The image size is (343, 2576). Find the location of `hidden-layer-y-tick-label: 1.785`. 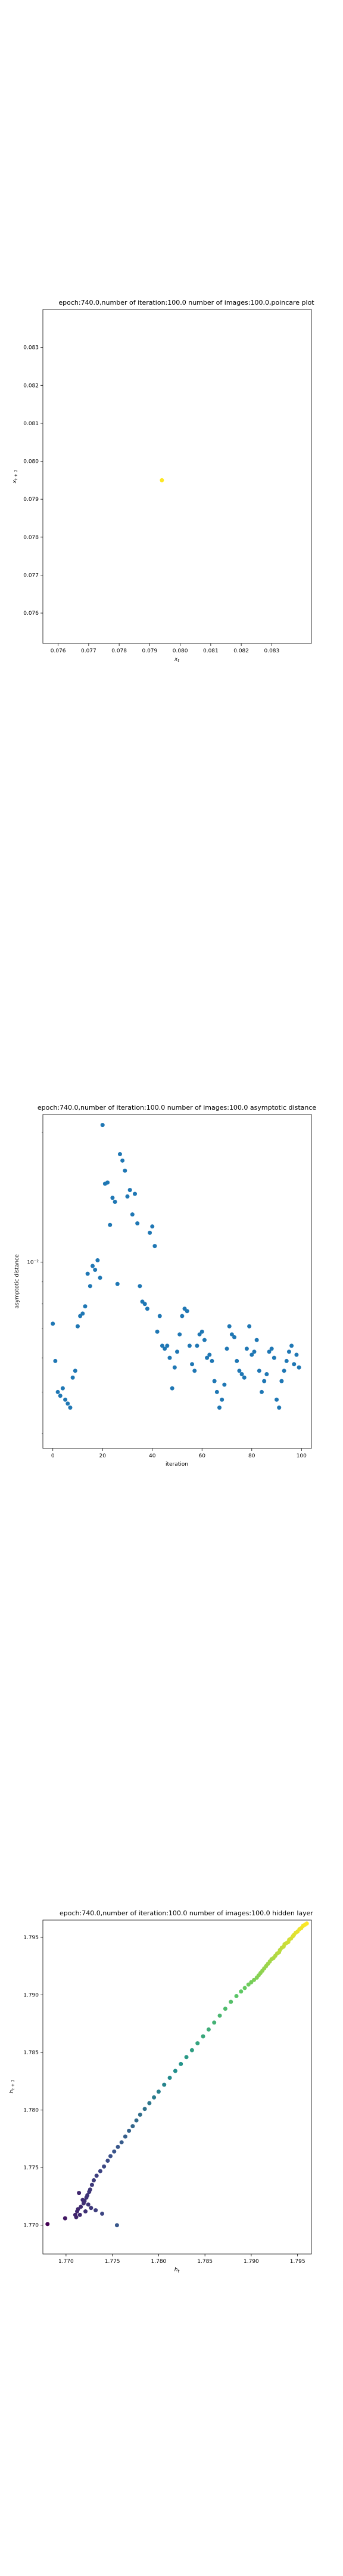

hidden-layer-y-tick-label: 1.785 is located at coordinates (31, 2053).